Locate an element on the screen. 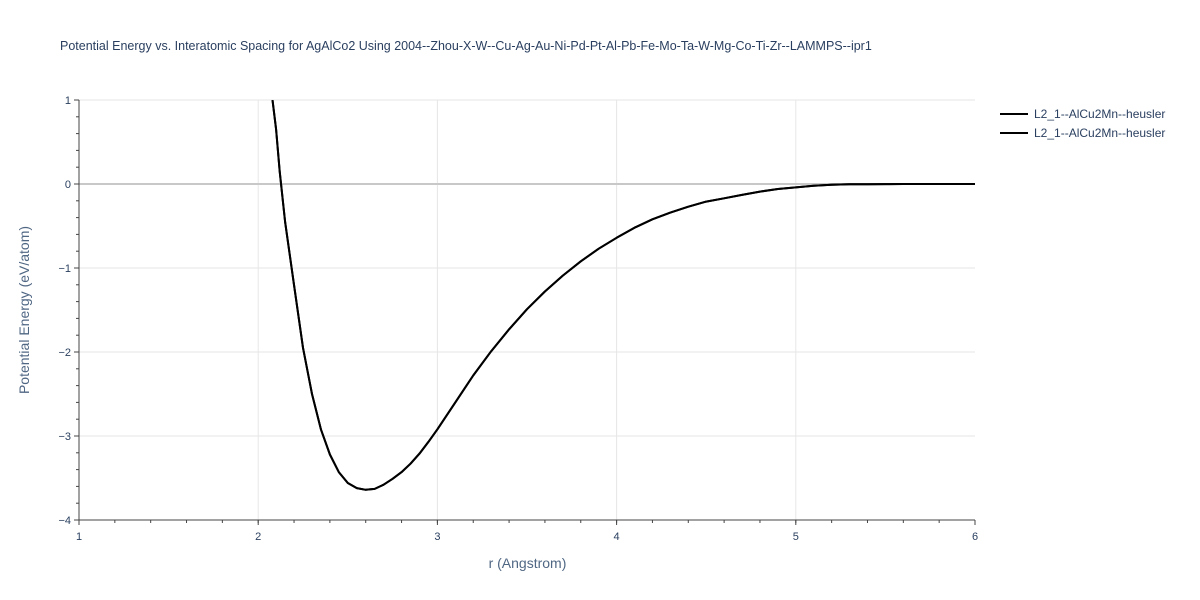  y-tick-label: 1 is located at coordinates (68, 101).